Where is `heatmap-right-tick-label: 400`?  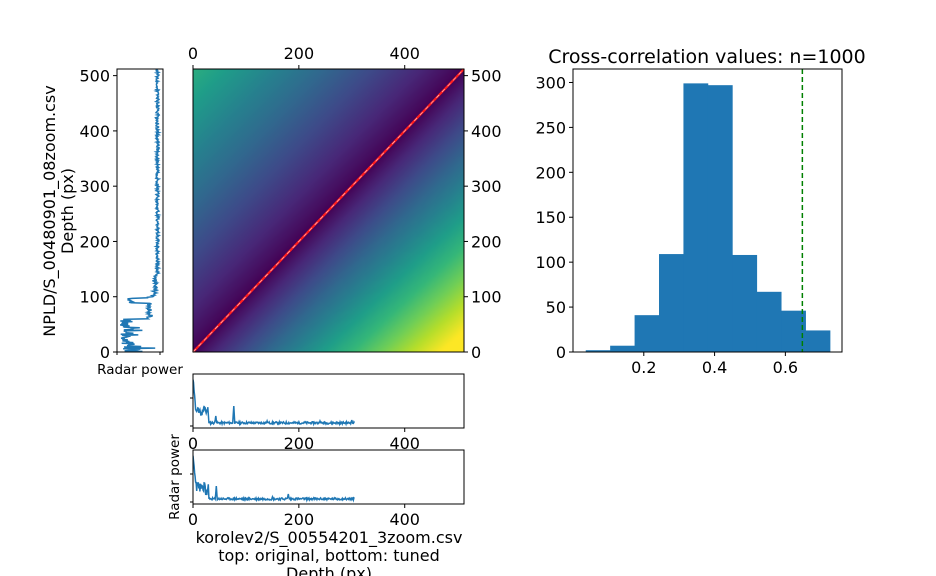 heatmap-right-tick-label: 400 is located at coordinates (486, 131).